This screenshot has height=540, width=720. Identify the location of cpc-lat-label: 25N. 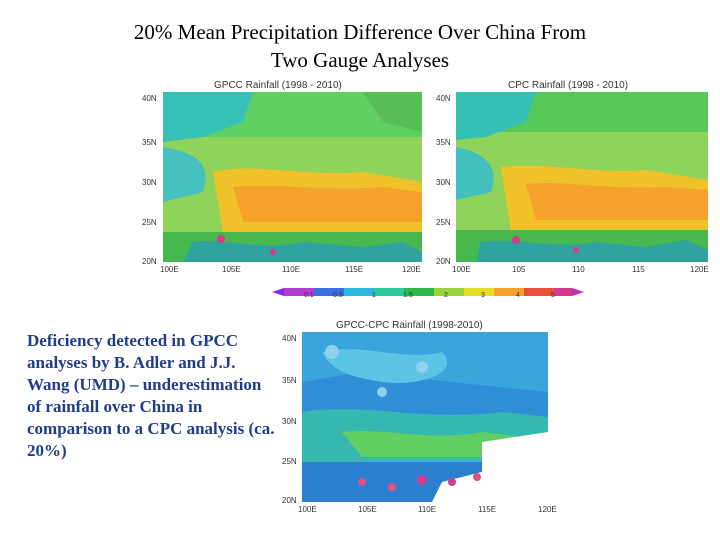
(443, 222).